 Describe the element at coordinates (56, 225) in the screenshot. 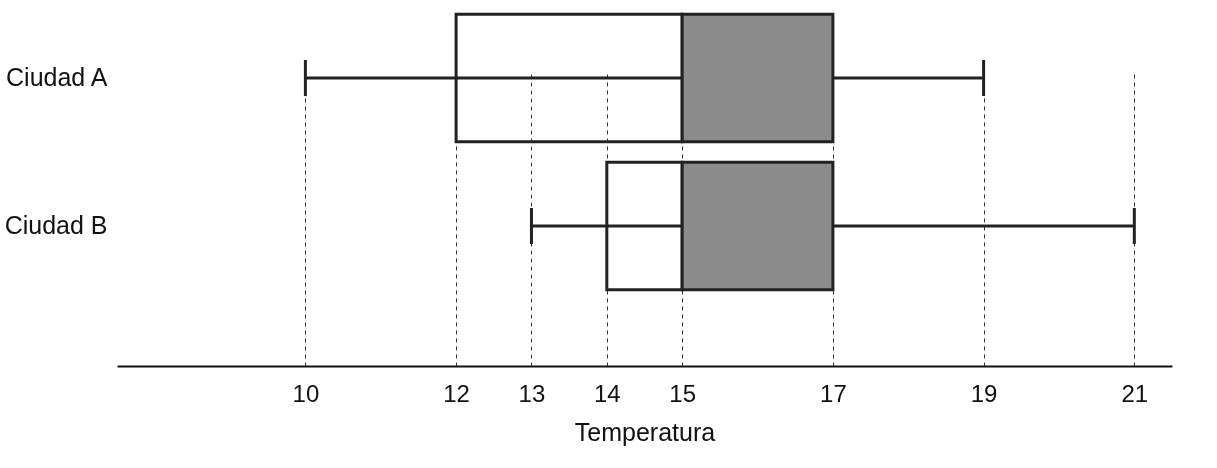

I see `y-tick-label: Ciudad B` at that location.